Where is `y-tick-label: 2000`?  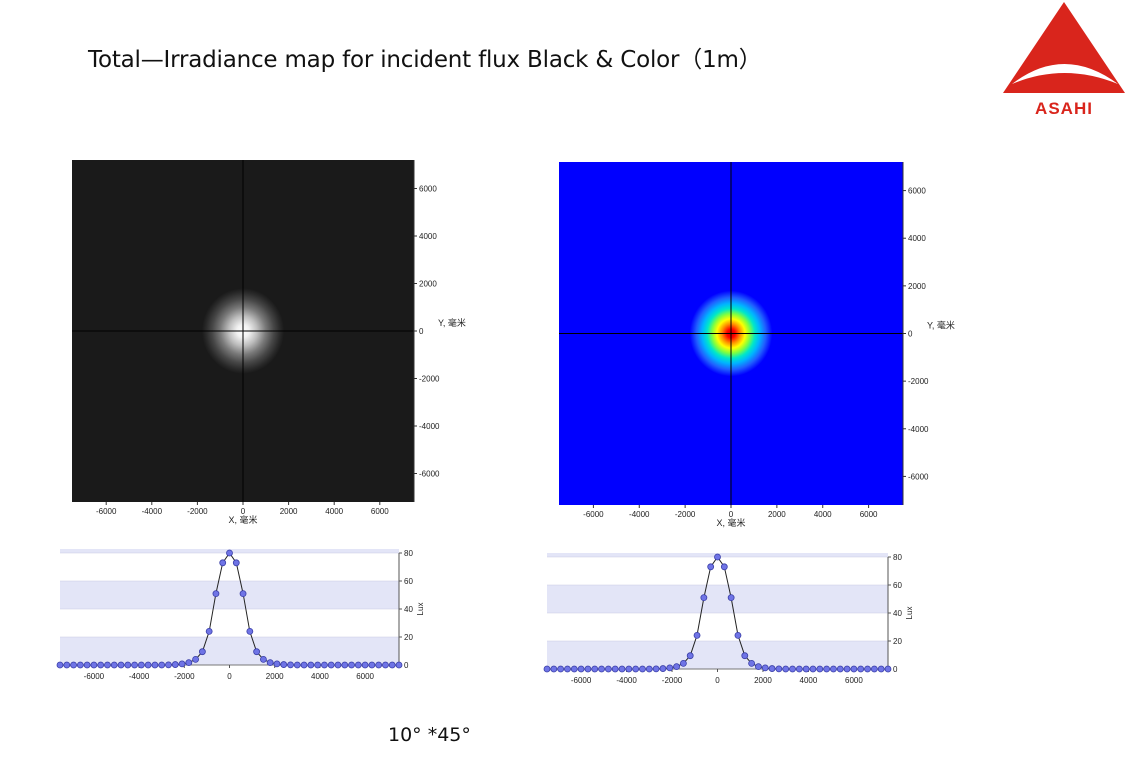 y-tick-label: 2000 is located at coordinates (917, 286).